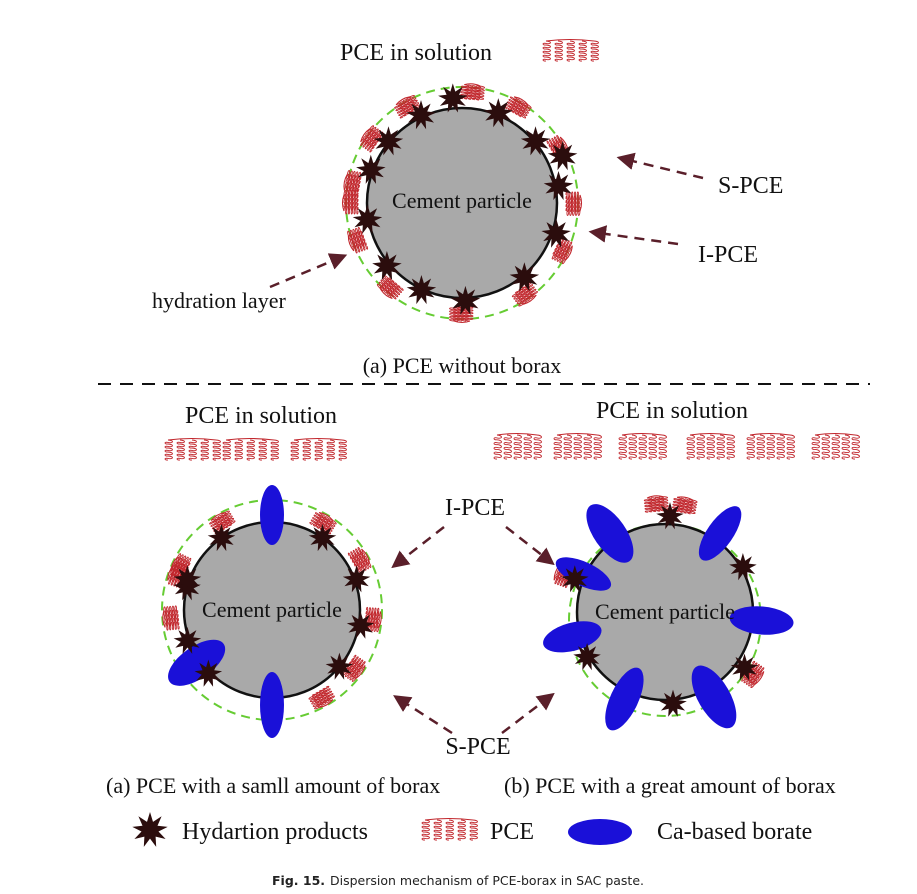 This screenshot has height=894, width=917. I want to click on top-hydration-label: hydration layer, so click(219, 300).